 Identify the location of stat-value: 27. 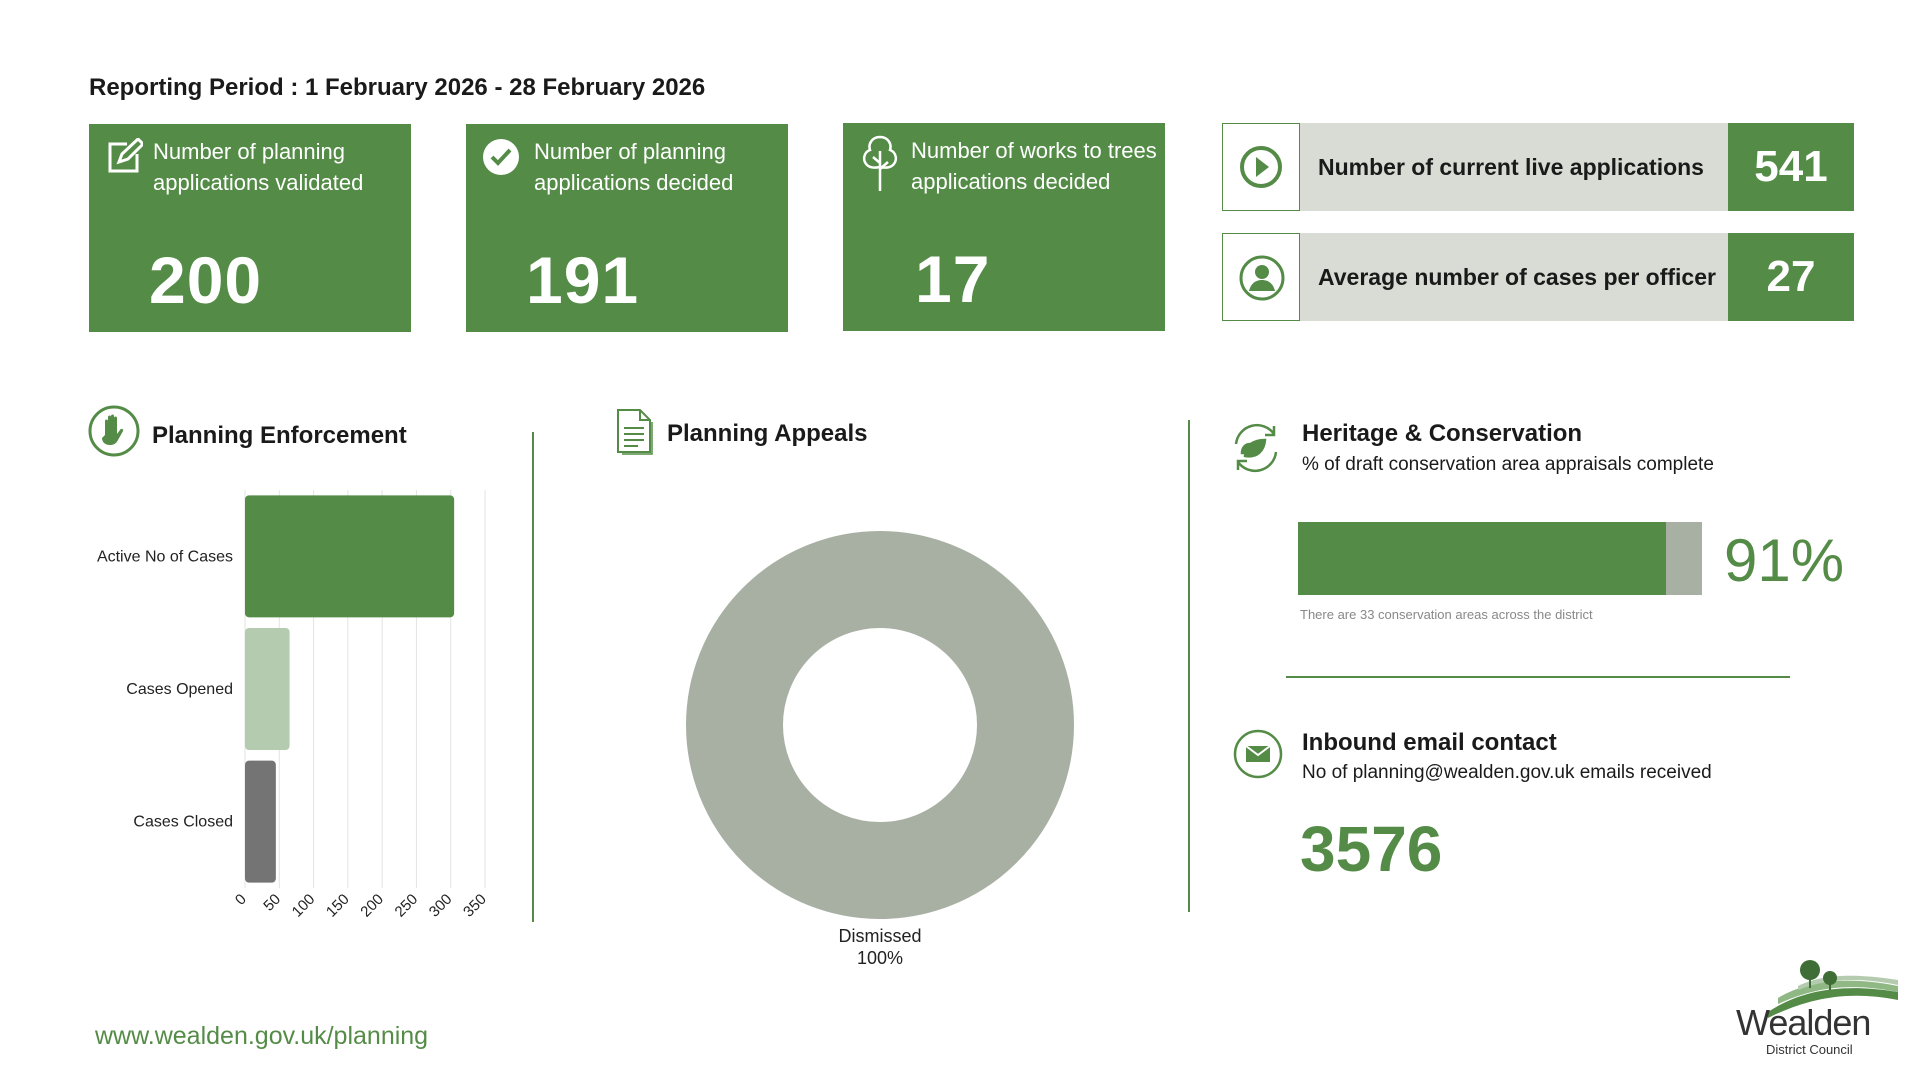
(1791, 277).